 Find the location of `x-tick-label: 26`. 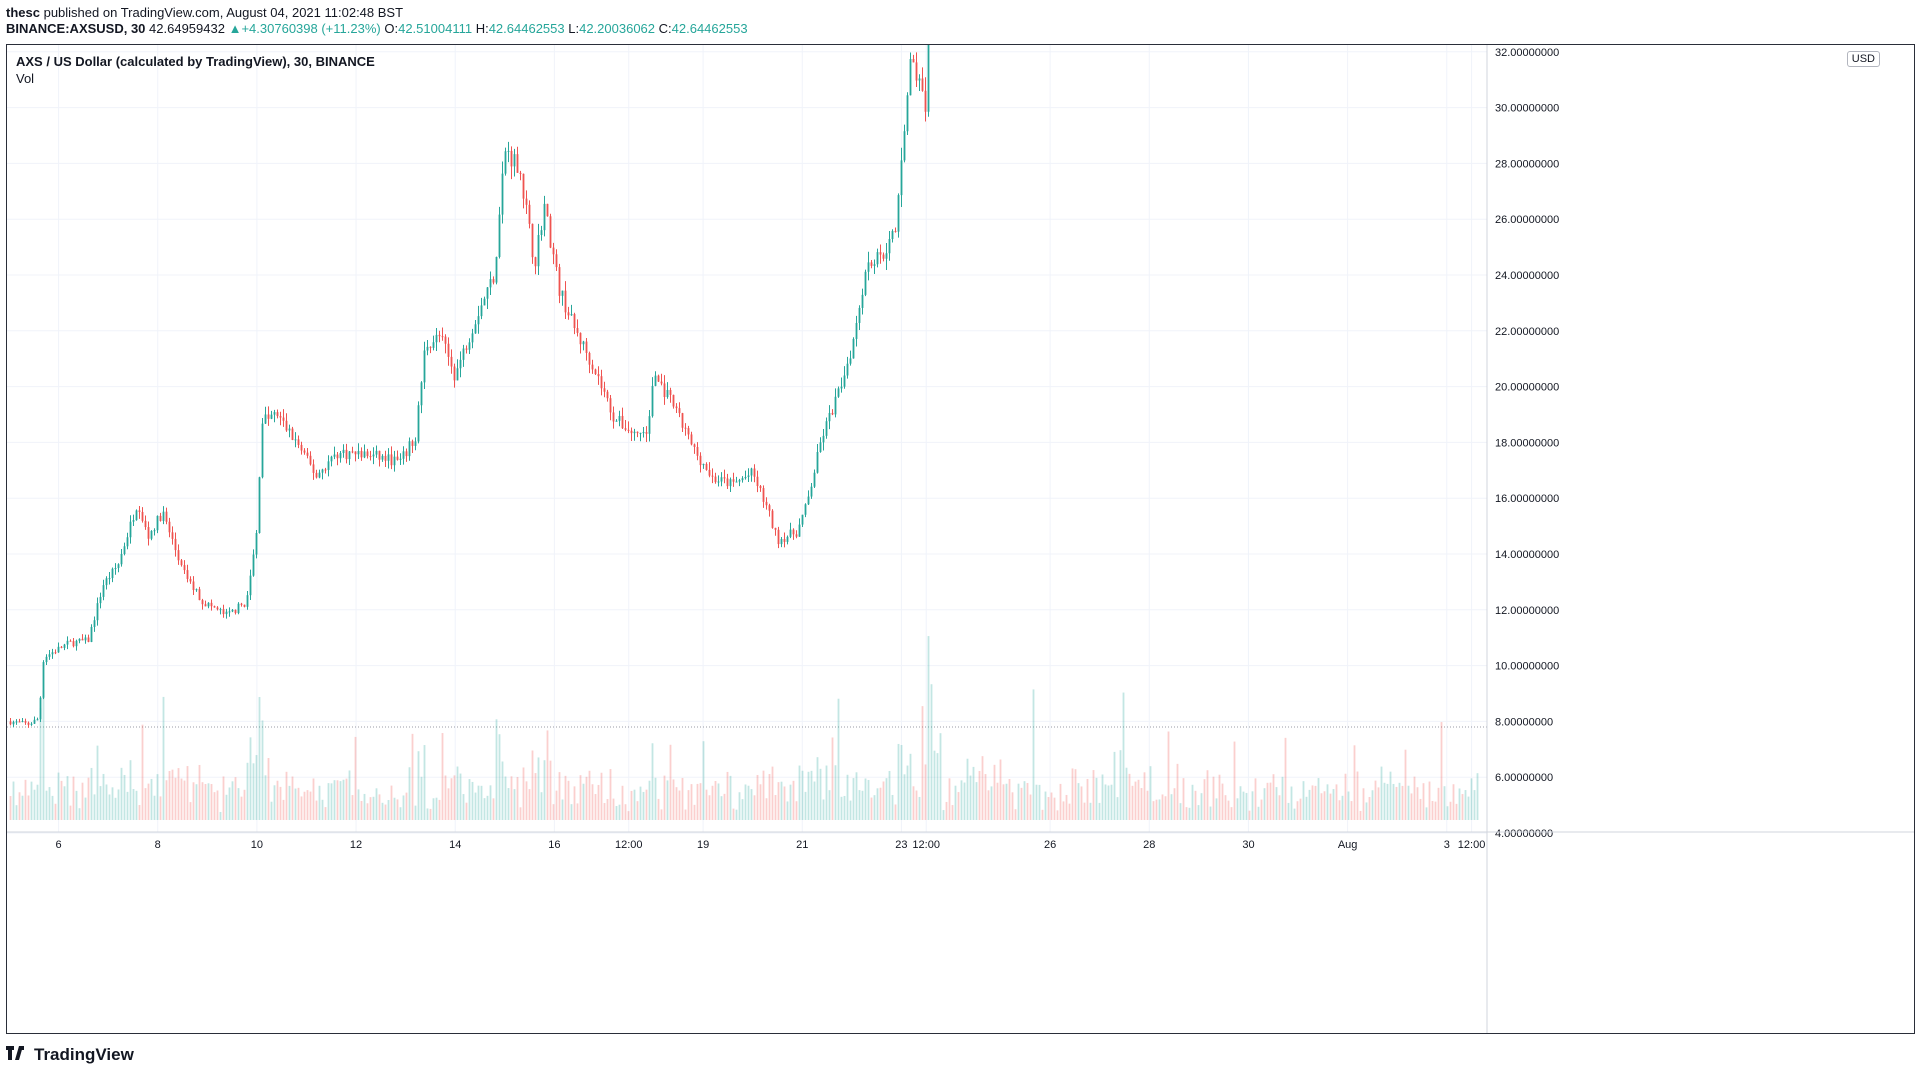

x-tick-label: 26 is located at coordinates (1050, 845).